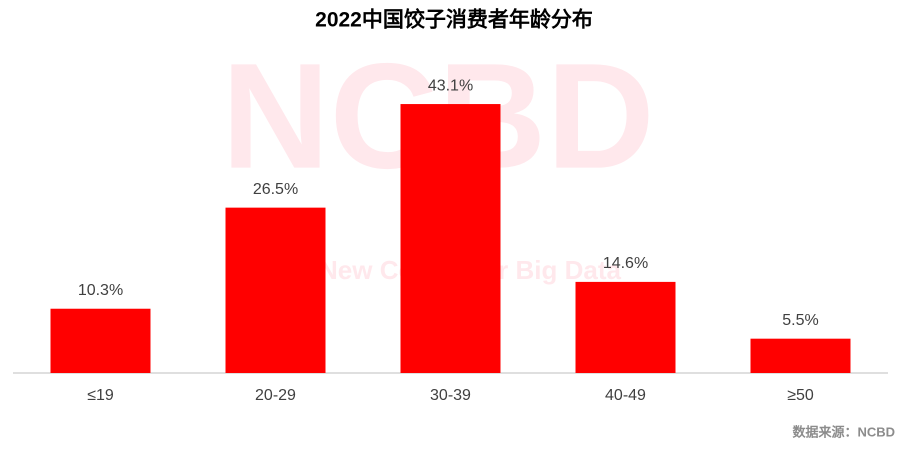 This screenshot has width=908, height=455. Describe the element at coordinates (450, 395) in the screenshot. I see `x-tick-label: 30-39` at that location.